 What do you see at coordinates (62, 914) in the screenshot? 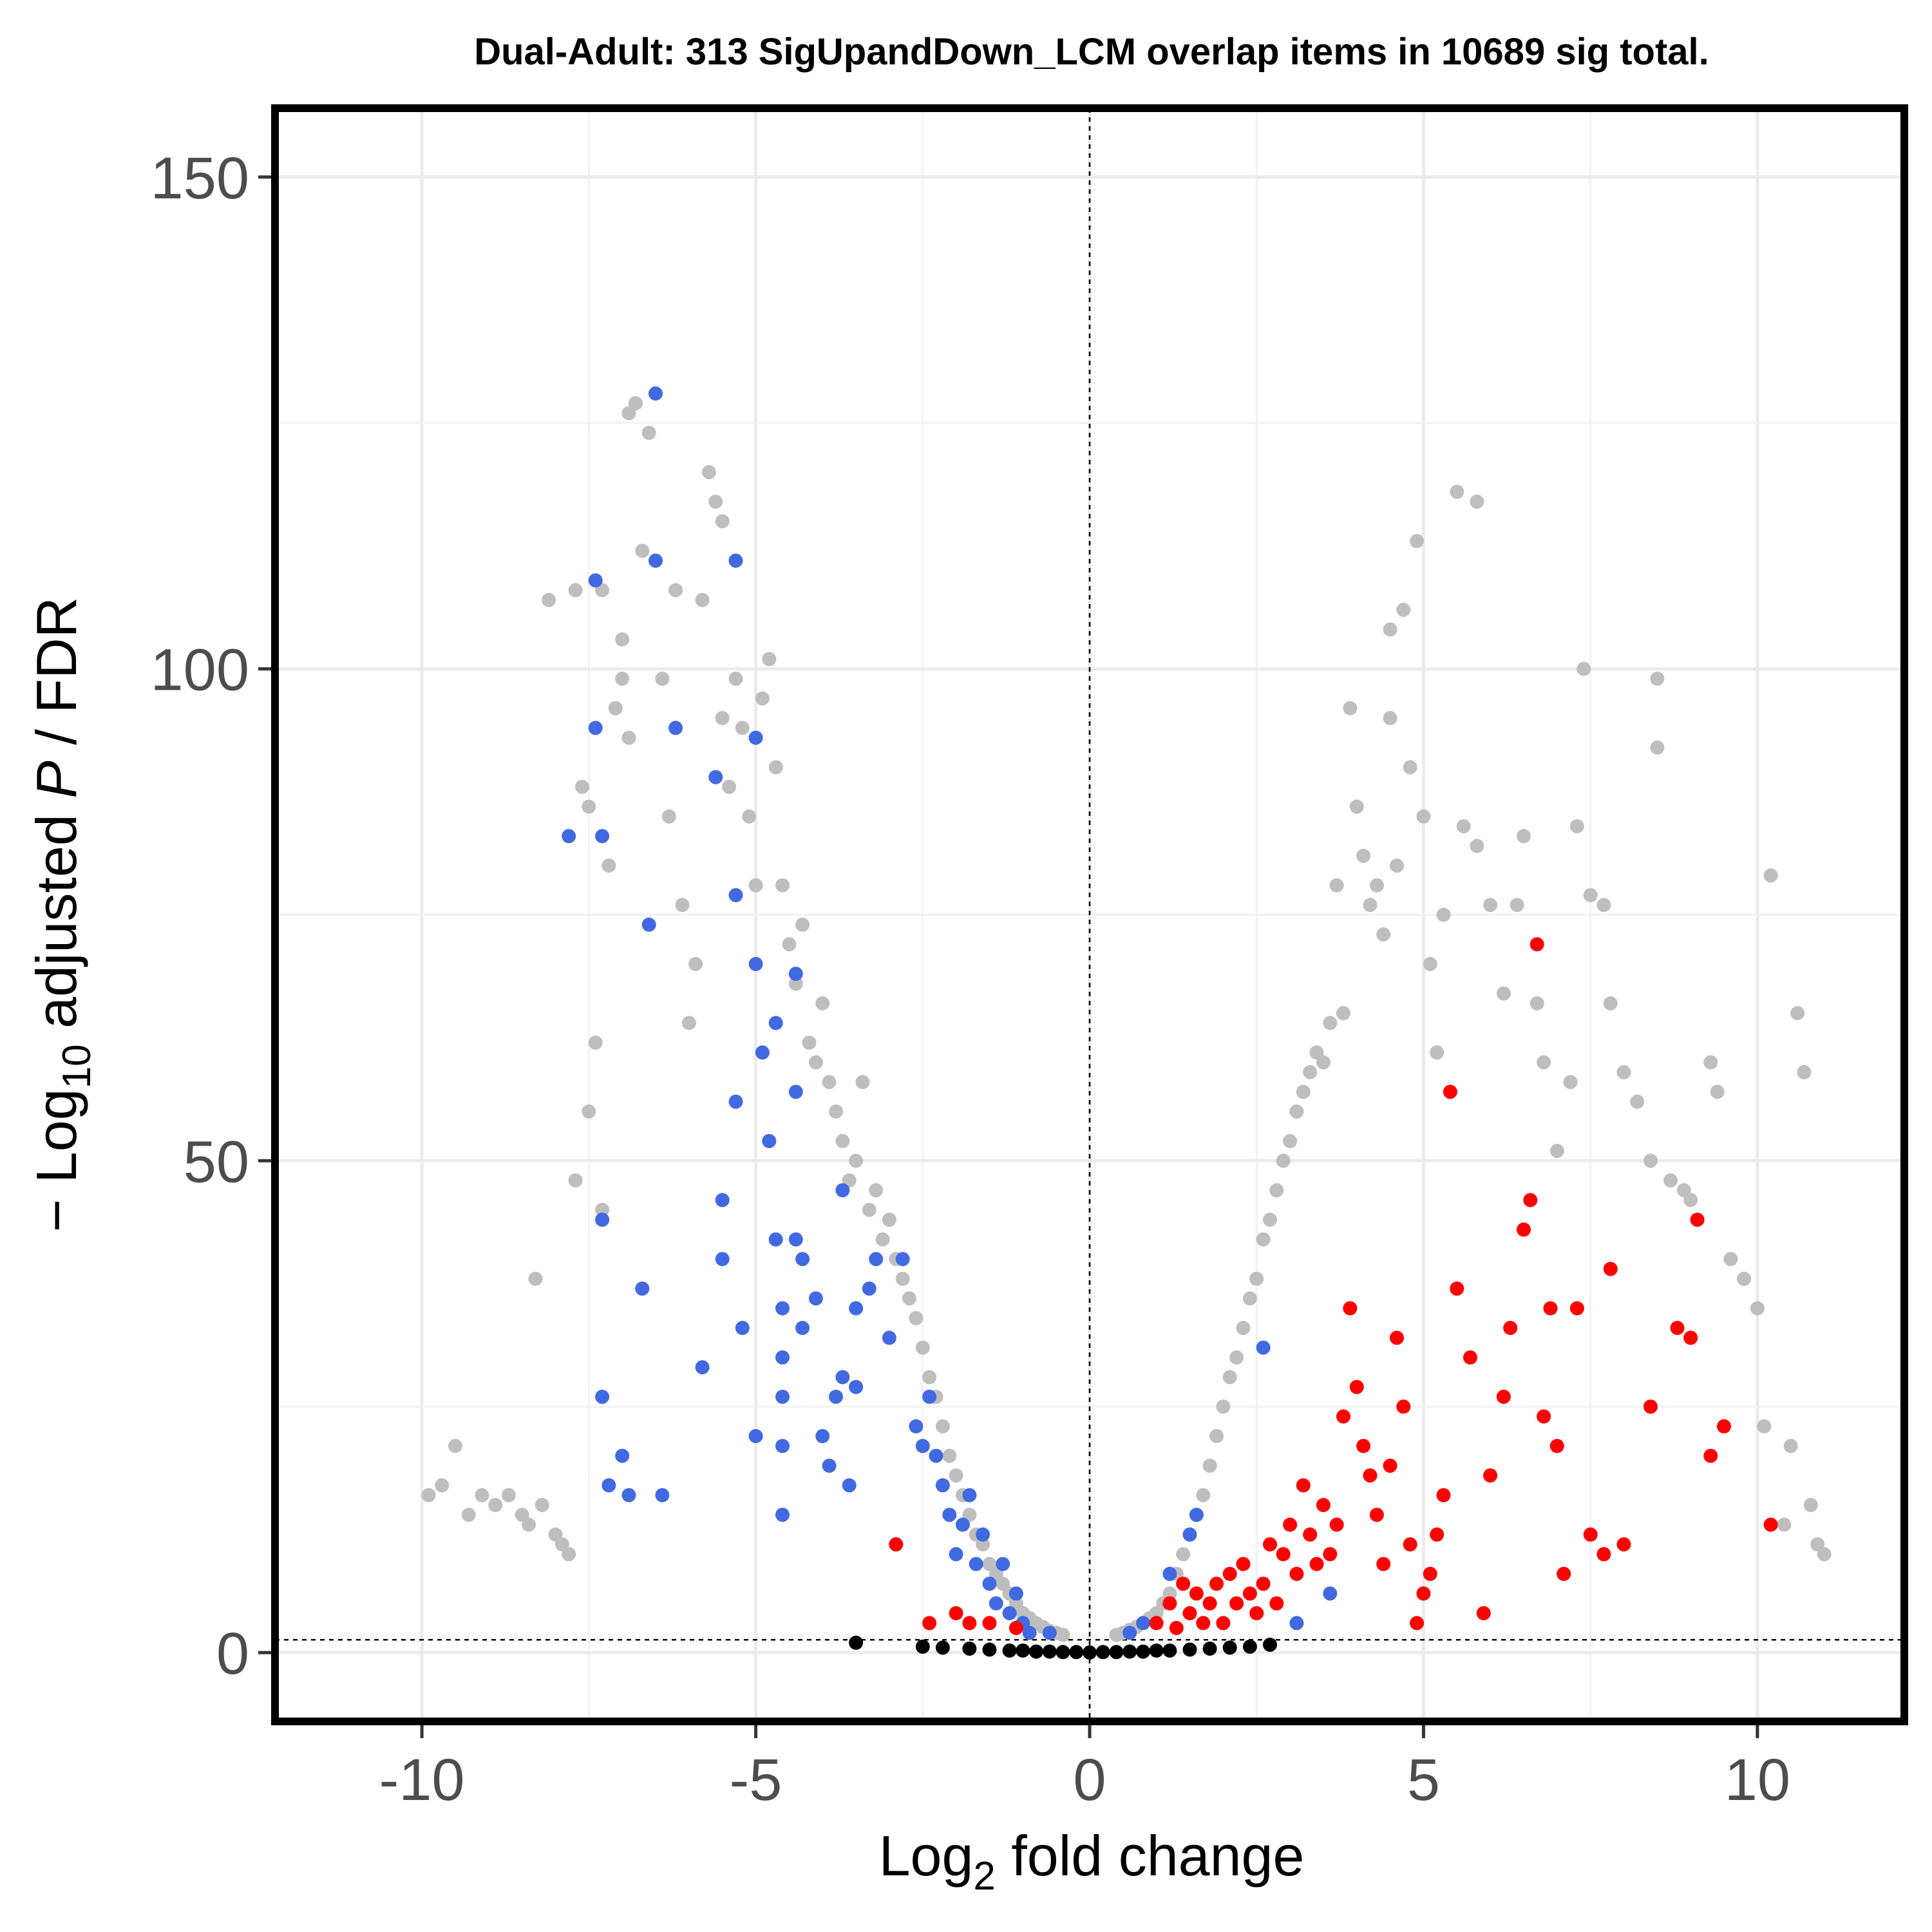
I see `y-axis-label: − Log10 adjusted P / FDR` at bounding box center [62, 914].